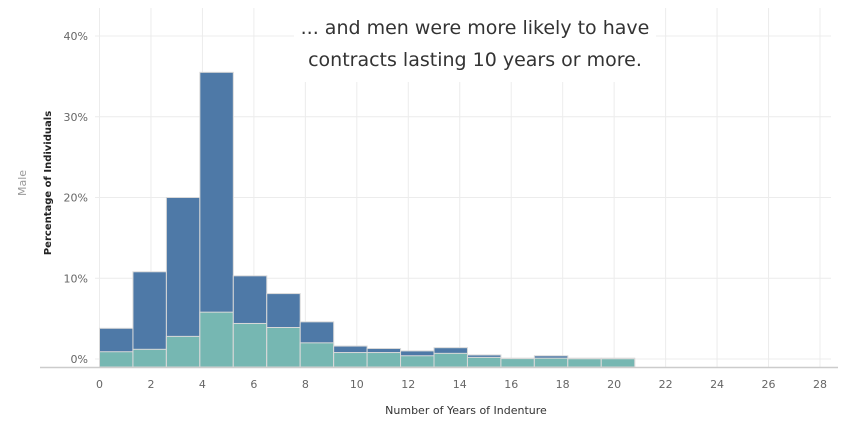 Image resolution: width=864 pixels, height=423 pixels. I want to click on y-tick-label: 10%, so click(76, 278).